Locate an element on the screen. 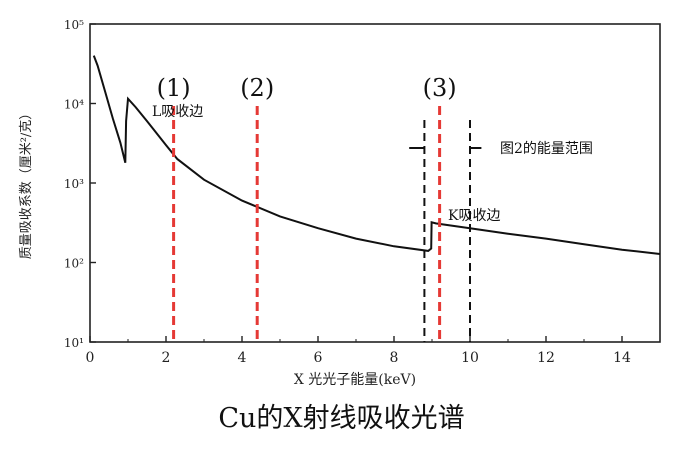 The image size is (683, 456). x-tick-label: 6 is located at coordinates (318, 358).